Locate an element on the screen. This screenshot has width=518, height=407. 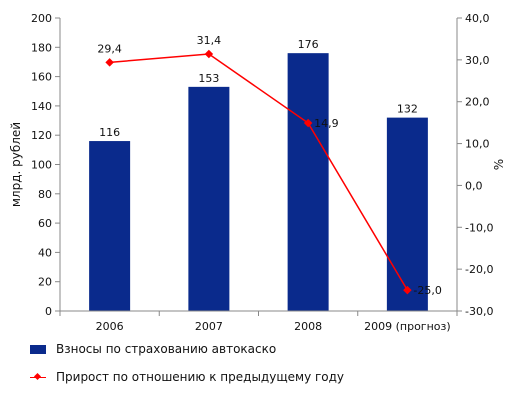
legend-item-line: Прирост по отношению к предыдущему году is located at coordinates (187, 377).